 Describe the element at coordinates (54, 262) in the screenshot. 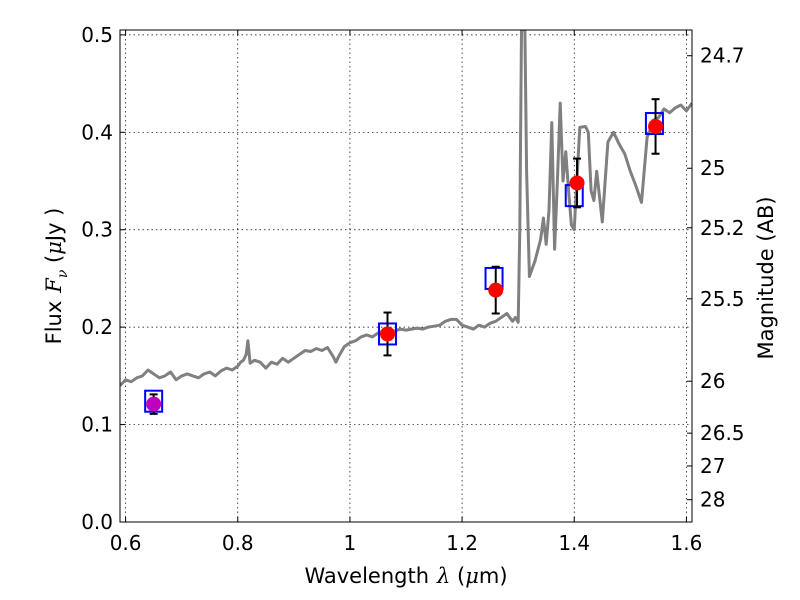

I see `y-axis-unit-open: (` at that location.